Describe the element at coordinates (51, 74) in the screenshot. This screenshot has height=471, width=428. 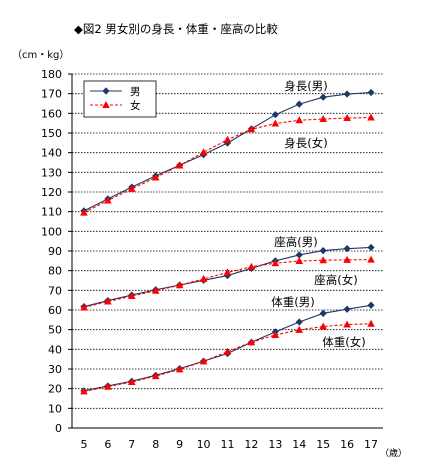
I see `y-tick-label: 180` at that location.